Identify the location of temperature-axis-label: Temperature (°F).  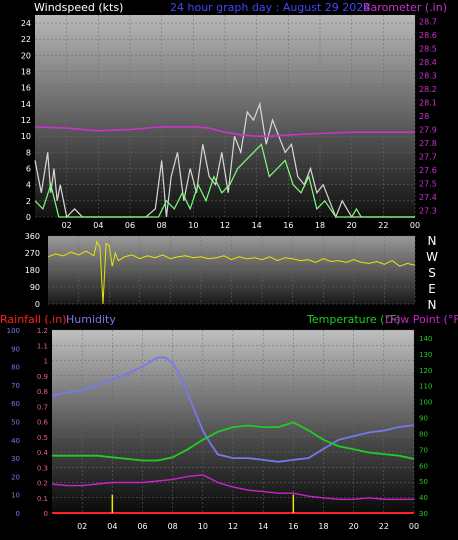
(353, 319).